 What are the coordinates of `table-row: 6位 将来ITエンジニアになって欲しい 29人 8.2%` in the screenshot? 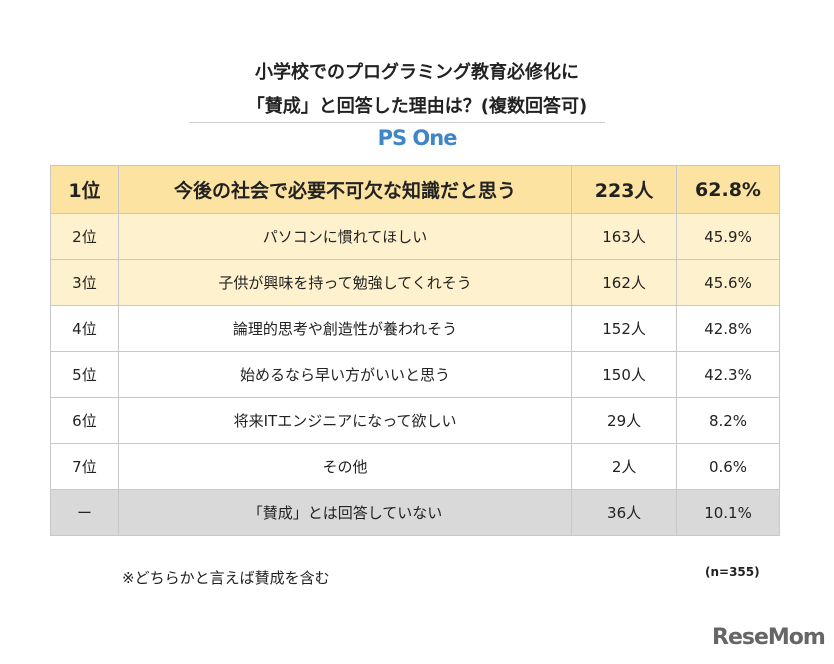 It's located at (415, 420).